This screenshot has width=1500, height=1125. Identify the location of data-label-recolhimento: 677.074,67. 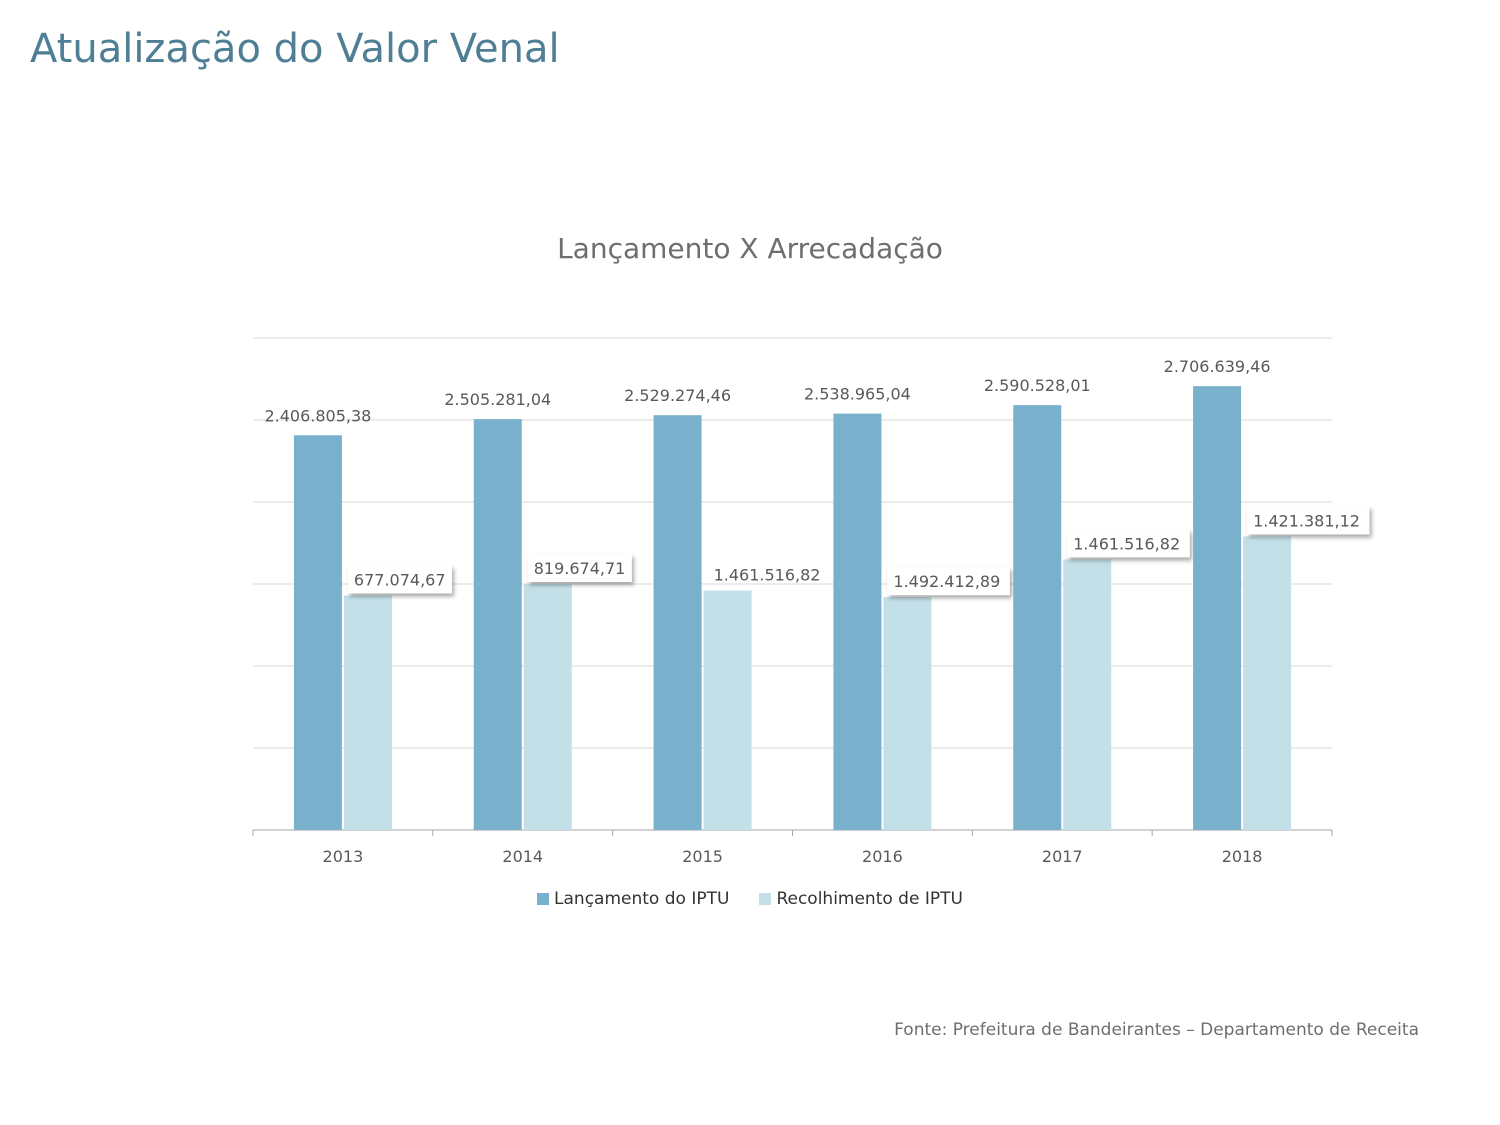
(400, 579).